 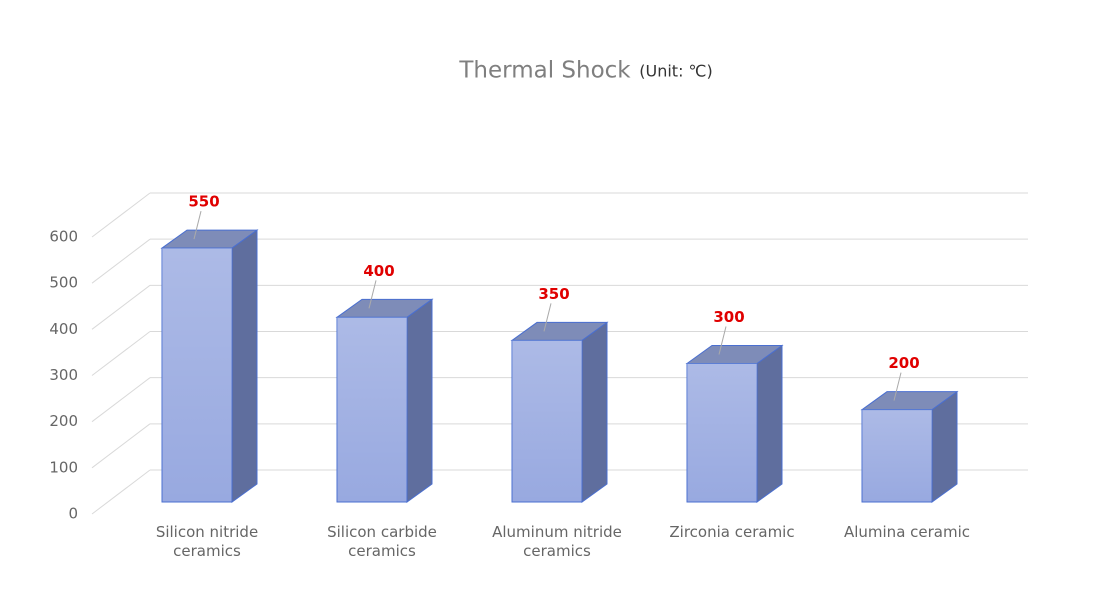 I want to click on data-label: 550, so click(x=203, y=202).